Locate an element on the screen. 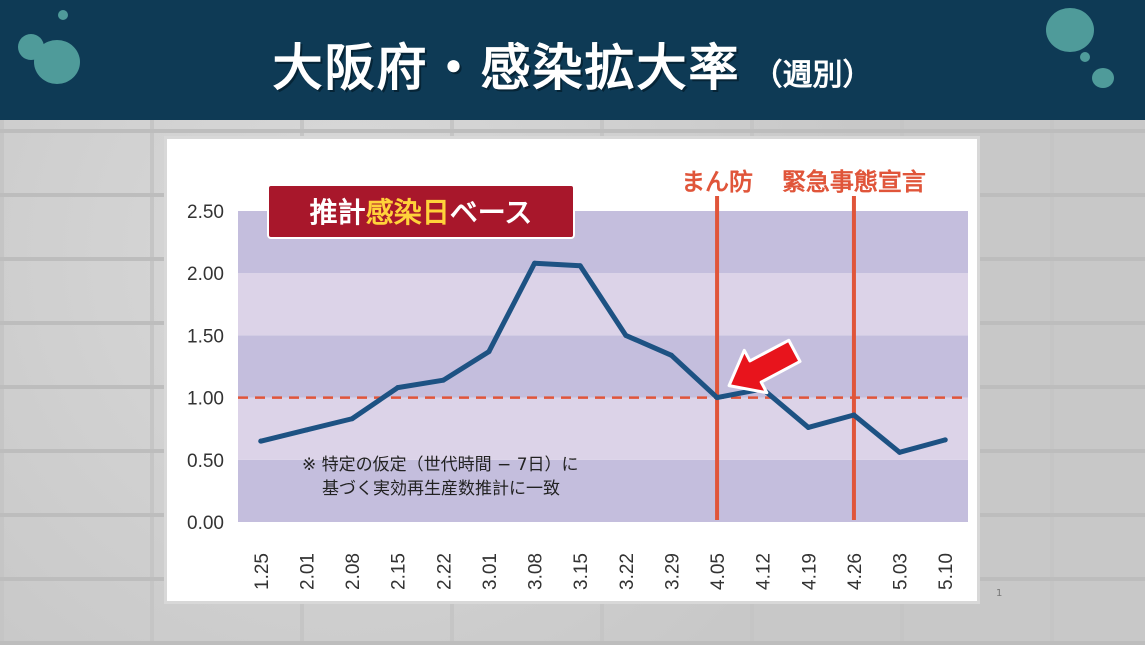 The image size is (1145, 645). y-tick-label: 1.50 is located at coordinates (205, 336).